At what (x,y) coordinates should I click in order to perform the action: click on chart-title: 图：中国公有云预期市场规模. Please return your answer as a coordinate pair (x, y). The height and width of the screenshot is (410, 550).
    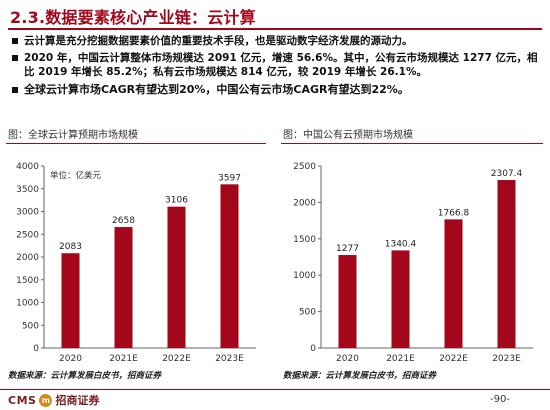
    Looking at the image, I should click on (412, 136).